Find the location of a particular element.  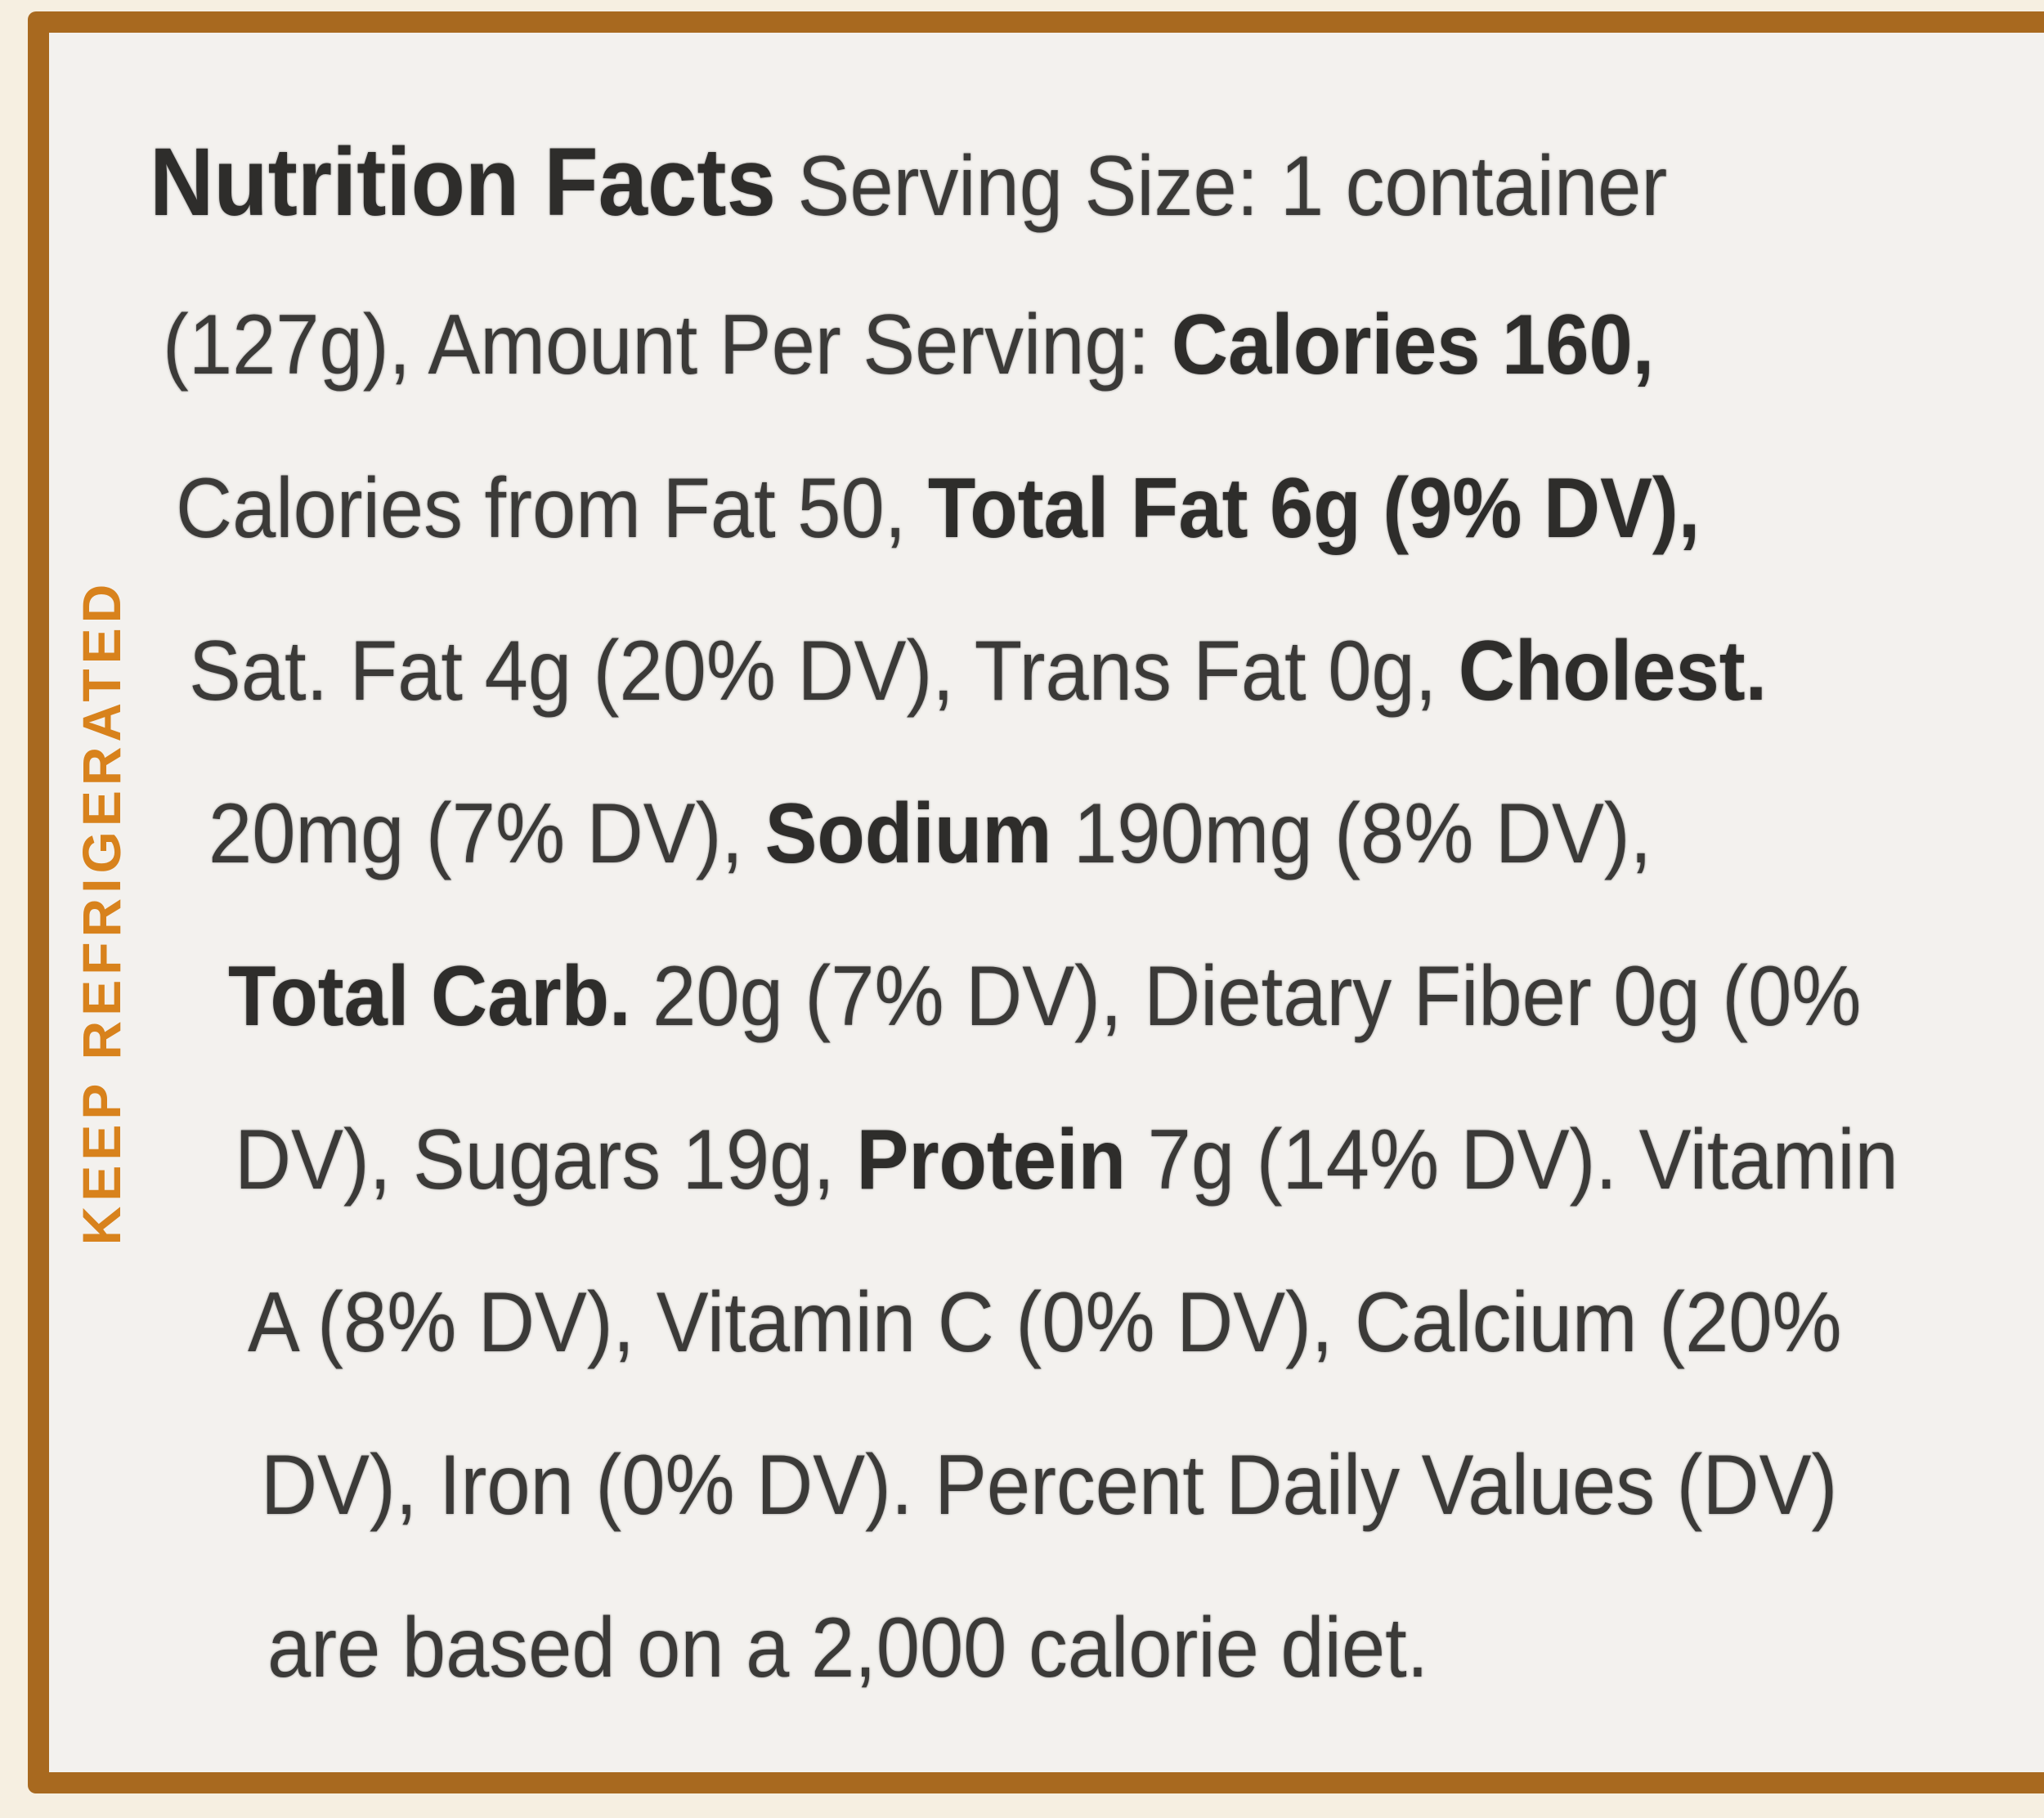

label-text: 7g (14% DV). Vitamin is located at coordinates (1512, 1160).